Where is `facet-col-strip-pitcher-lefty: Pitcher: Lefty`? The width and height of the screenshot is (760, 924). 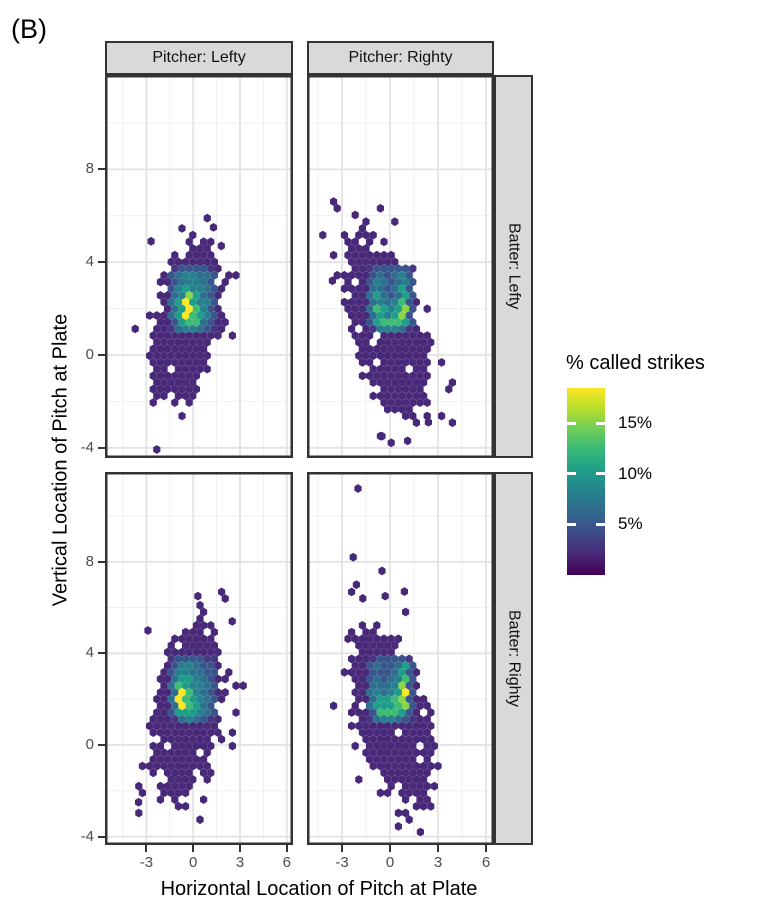 facet-col-strip-pitcher-lefty: Pitcher: Lefty is located at coordinates (199, 58).